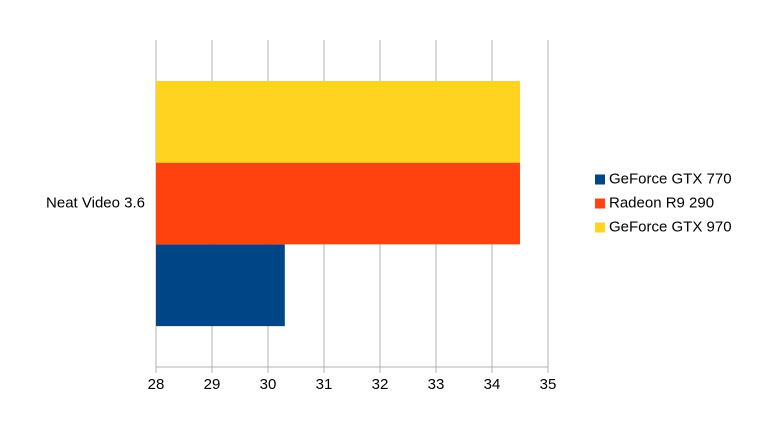 The height and width of the screenshot is (426, 757). What do you see at coordinates (670, 178) in the screenshot?
I see `legend-label: GeForce GTX 770` at bounding box center [670, 178].